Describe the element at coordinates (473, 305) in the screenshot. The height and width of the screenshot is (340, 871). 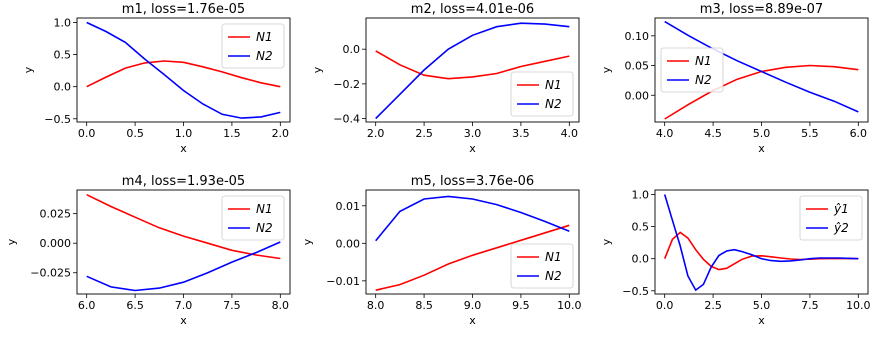
I see `x-tick-label: 9.0` at that location.